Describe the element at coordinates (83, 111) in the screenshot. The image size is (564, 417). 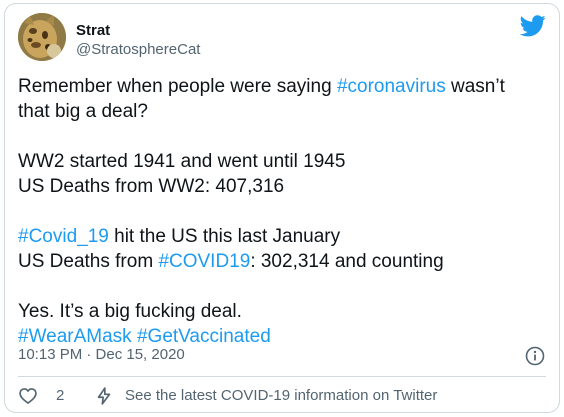
I see `tweet-line: that big a deal?` at that location.